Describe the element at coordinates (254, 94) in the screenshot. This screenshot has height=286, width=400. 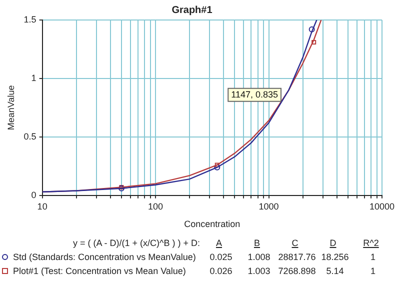
I see `annotation: 1147, 0.835` at that location.